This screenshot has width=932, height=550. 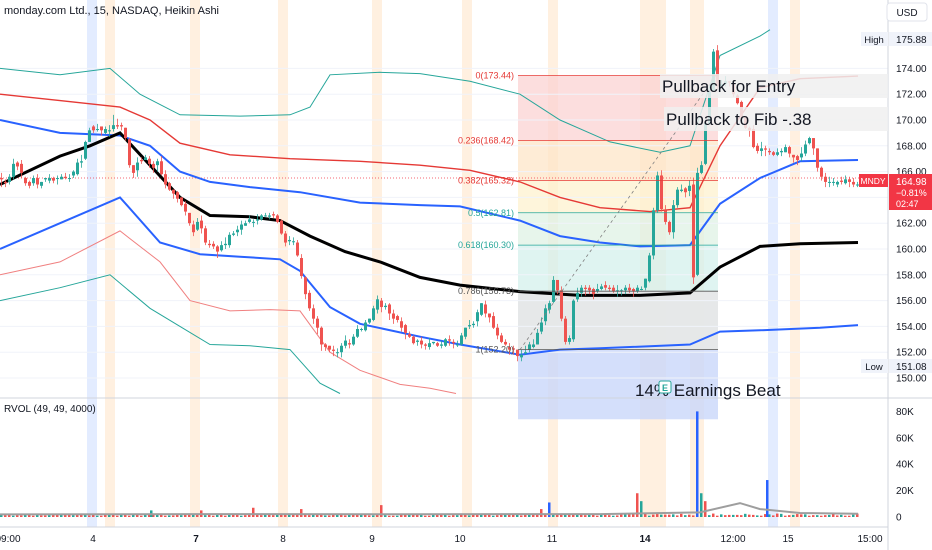 What do you see at coordinates (911, 353) in the screenshot?
I see `price-tick: 152.00` at bounding box center [911, 353].